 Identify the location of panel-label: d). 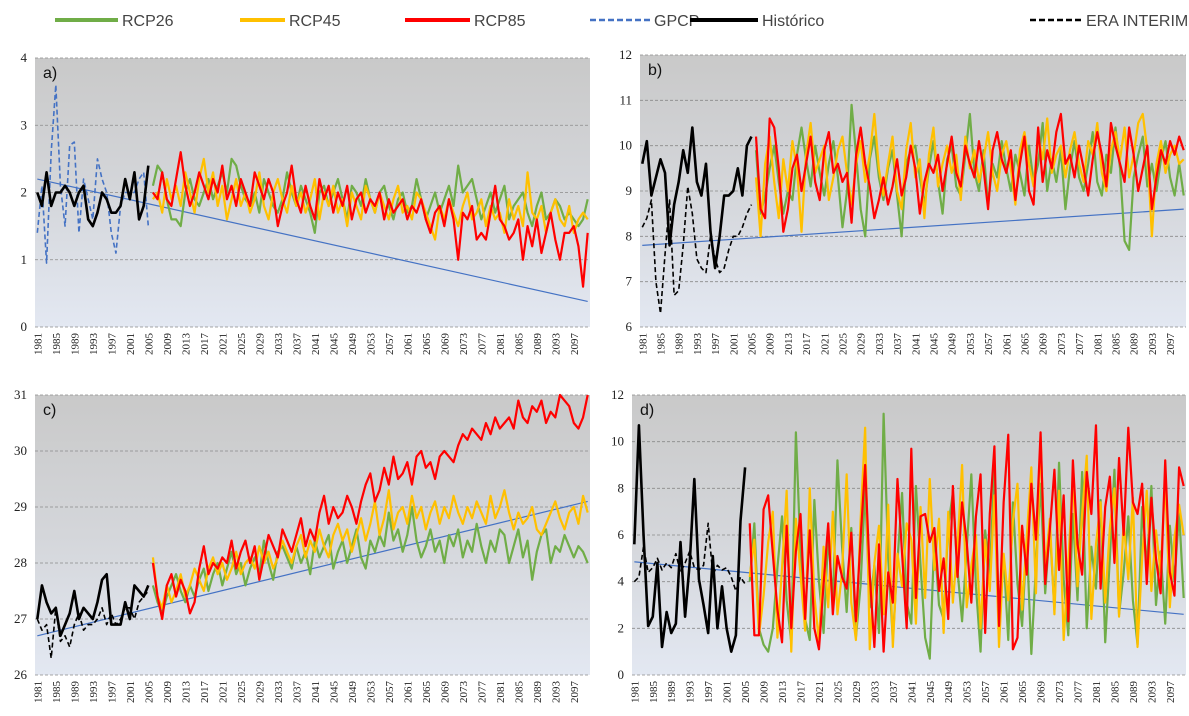
(647, 410).